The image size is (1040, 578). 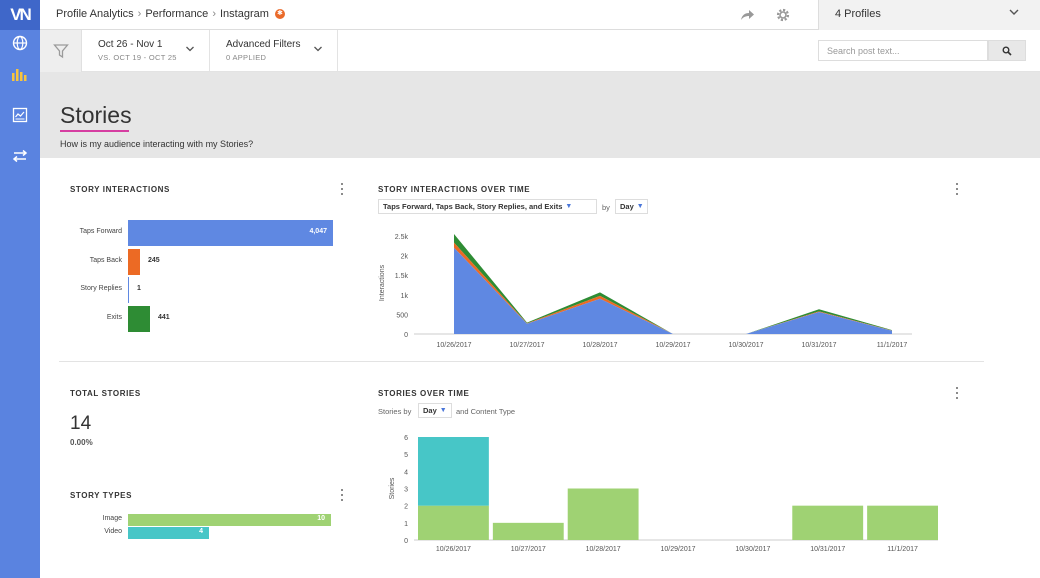 I want to click on stories-over-time-title: STORIES OVER TIME, so click(x=424, y=393).